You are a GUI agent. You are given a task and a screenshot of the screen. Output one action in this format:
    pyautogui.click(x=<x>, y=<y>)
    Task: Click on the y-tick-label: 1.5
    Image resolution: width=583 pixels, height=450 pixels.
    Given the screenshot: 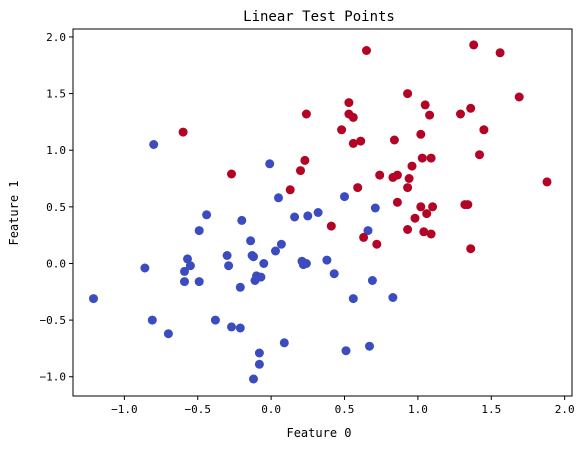 What is the action you would take?
    pyautogui.click(x=56, y=94)
    